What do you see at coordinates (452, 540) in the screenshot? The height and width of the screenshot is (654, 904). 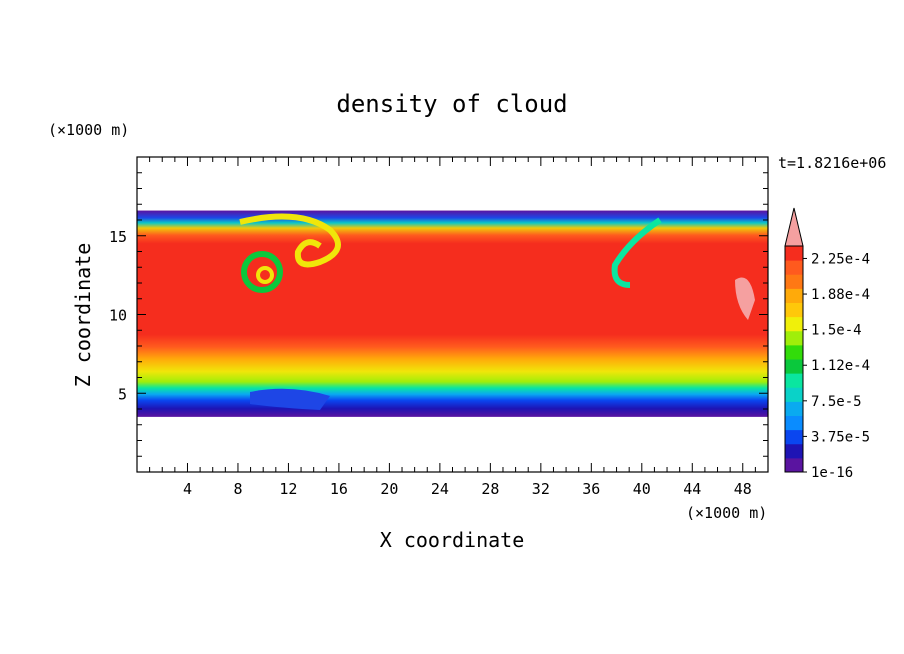 I see `x-axis-label: X coordinate` at bounding box center [452, 540].